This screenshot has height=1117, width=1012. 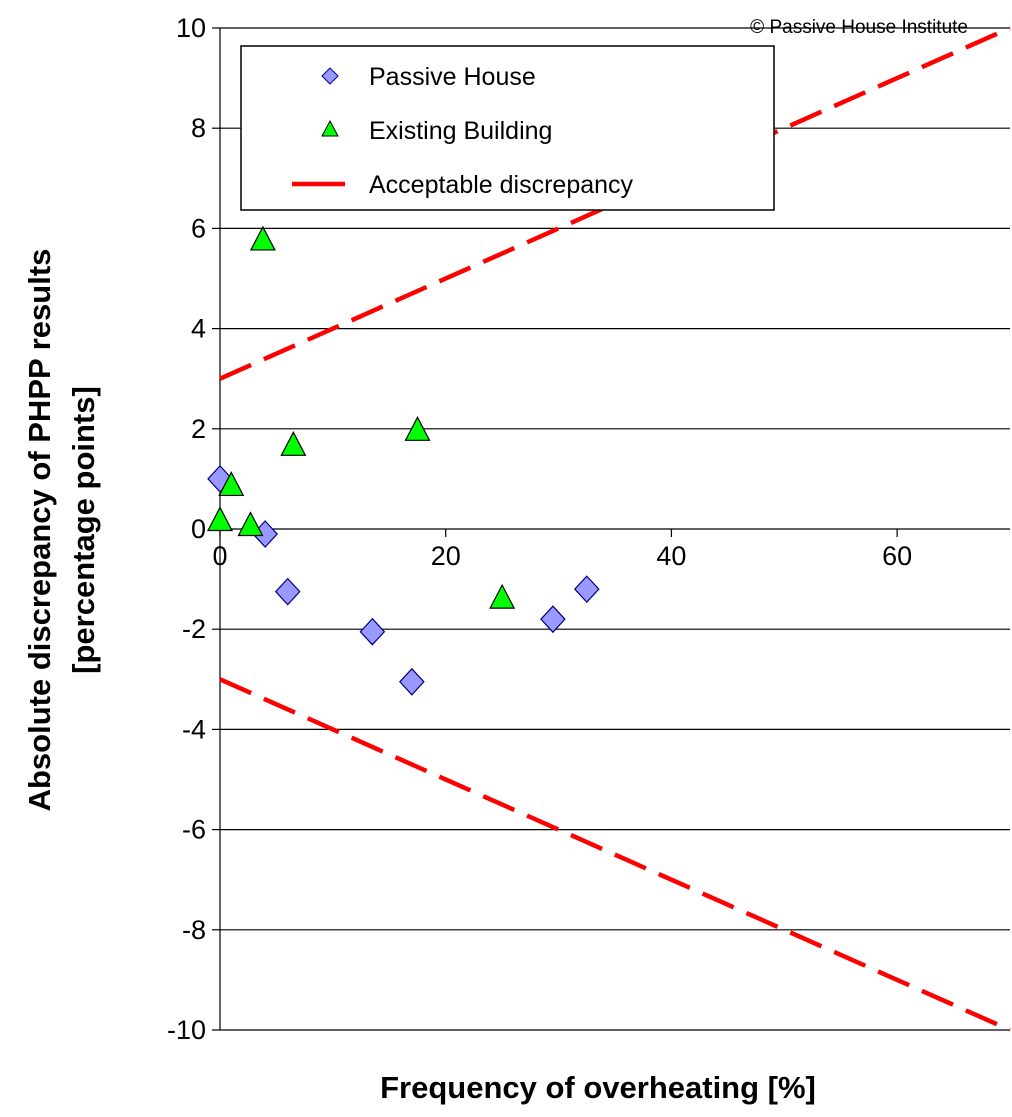 What do you see at coordinates (562, 556) in the screenshot?
I see `x-tick-labels: 0 20 40 60` at bounding box center [562, 556].